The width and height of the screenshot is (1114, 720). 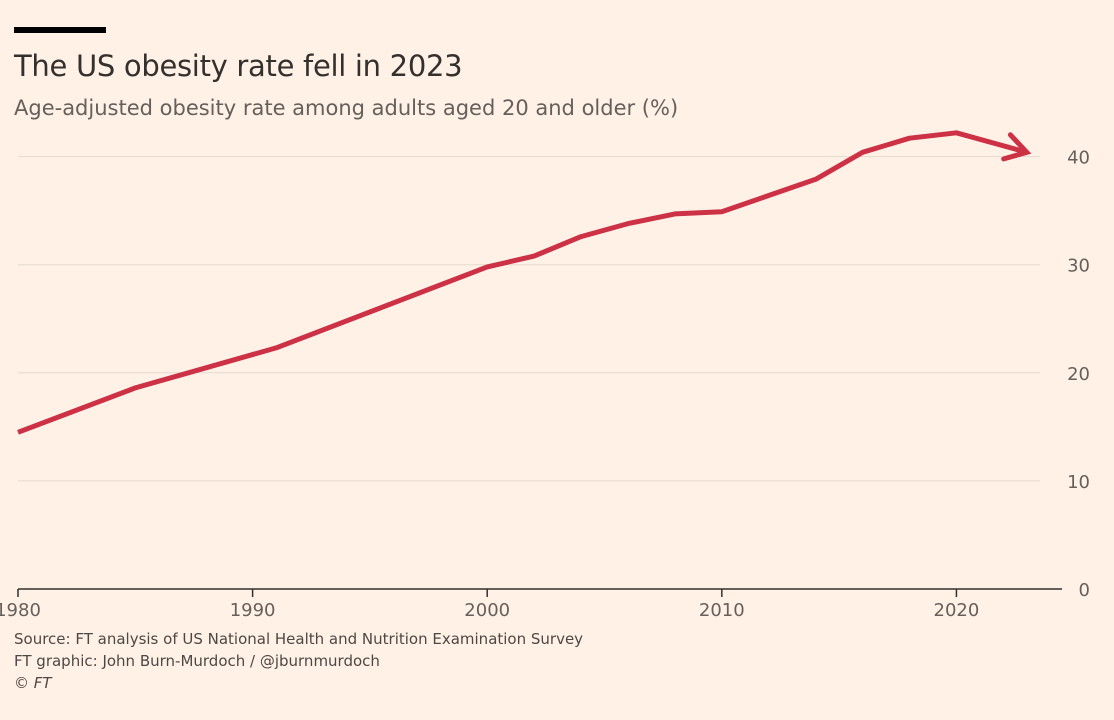 I want to click on y-axis: 0 10 20 30 40, so click(x=1078, y=374).